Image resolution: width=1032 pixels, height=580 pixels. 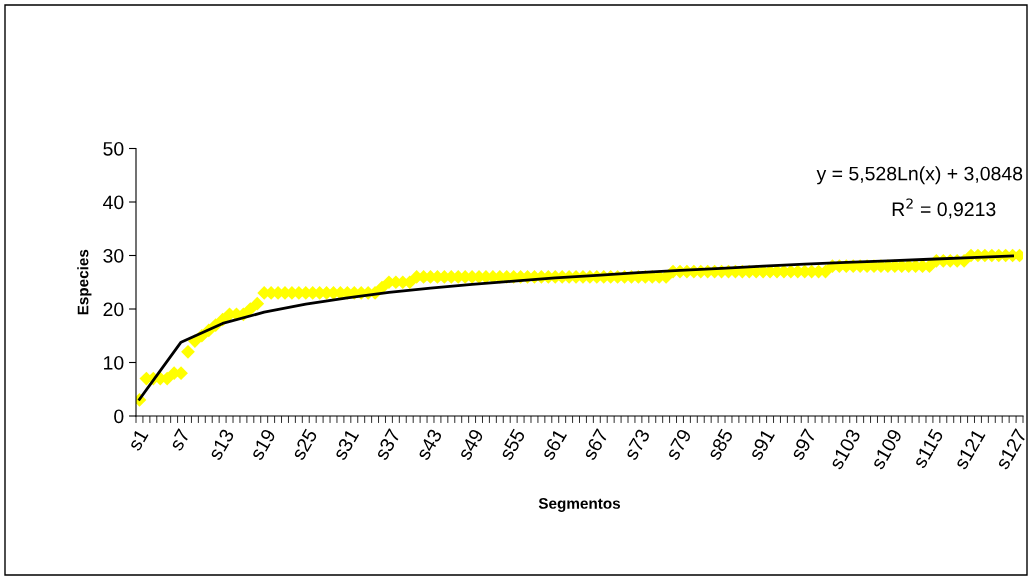 I want to click on y-tick-label: 20, so click(x=113, y=309).